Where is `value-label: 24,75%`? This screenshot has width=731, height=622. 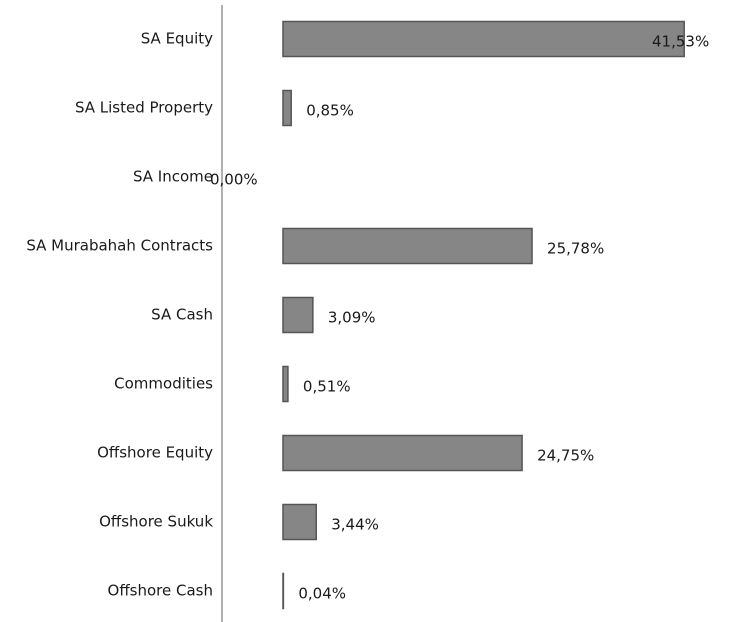 value-label: 24,75% is located at coordinates (565, 456).